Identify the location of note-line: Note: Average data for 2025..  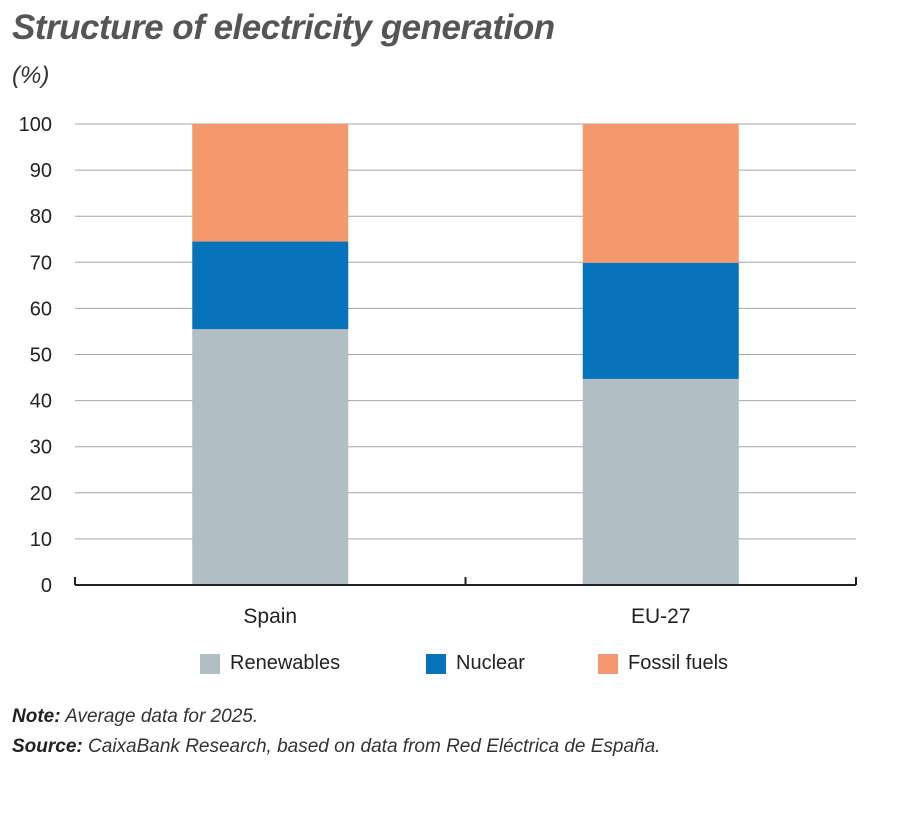
(135, 717).